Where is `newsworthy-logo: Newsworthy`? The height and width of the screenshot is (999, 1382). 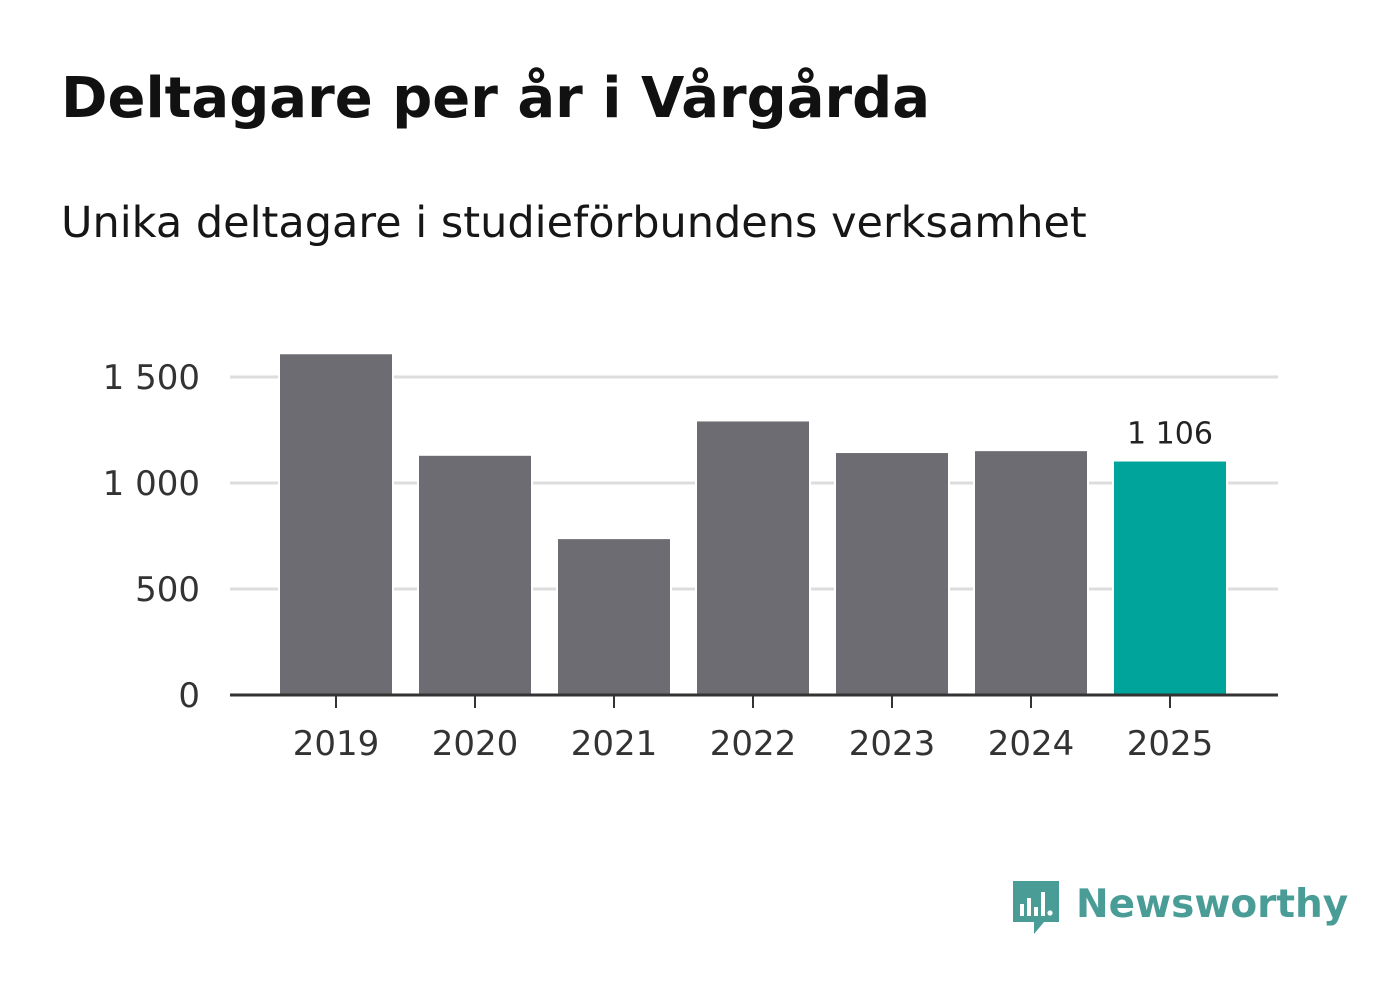
newsworthy-logo: Newsworthy is located at coordinates (1179, 909).